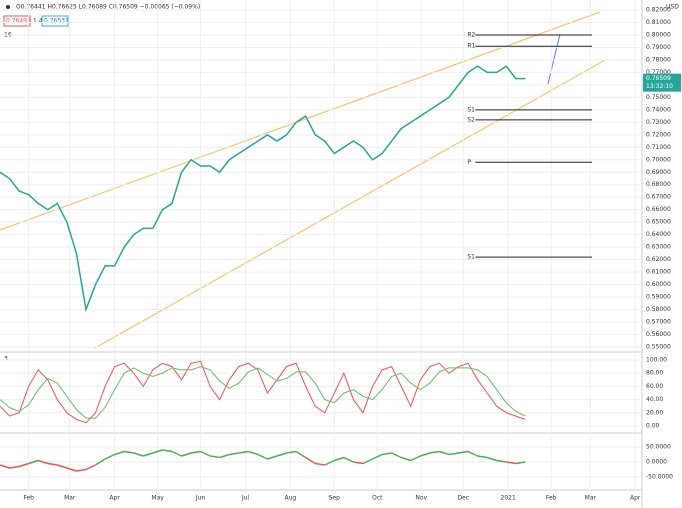  What do you see at coordinates (658, 222) in the screenshot?
I see `y-tick-label: 0.65000` at bounding box center [658, 222].